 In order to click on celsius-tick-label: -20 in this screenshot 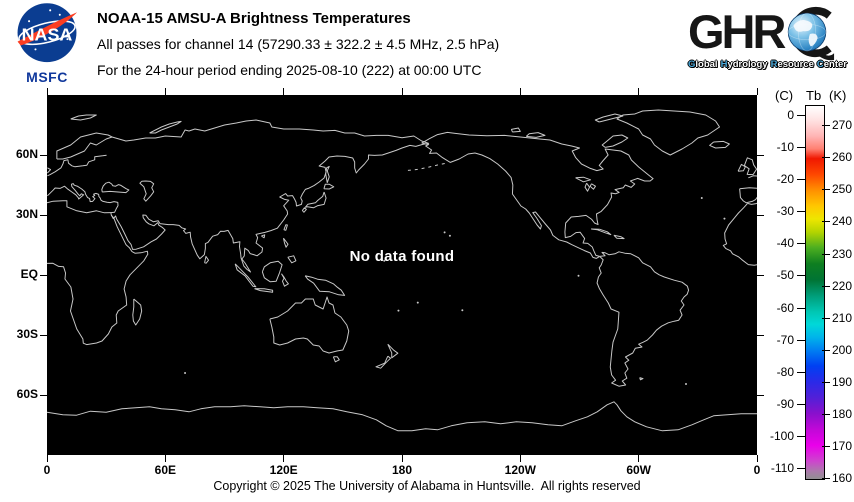, I will do `click(785, 179)`.